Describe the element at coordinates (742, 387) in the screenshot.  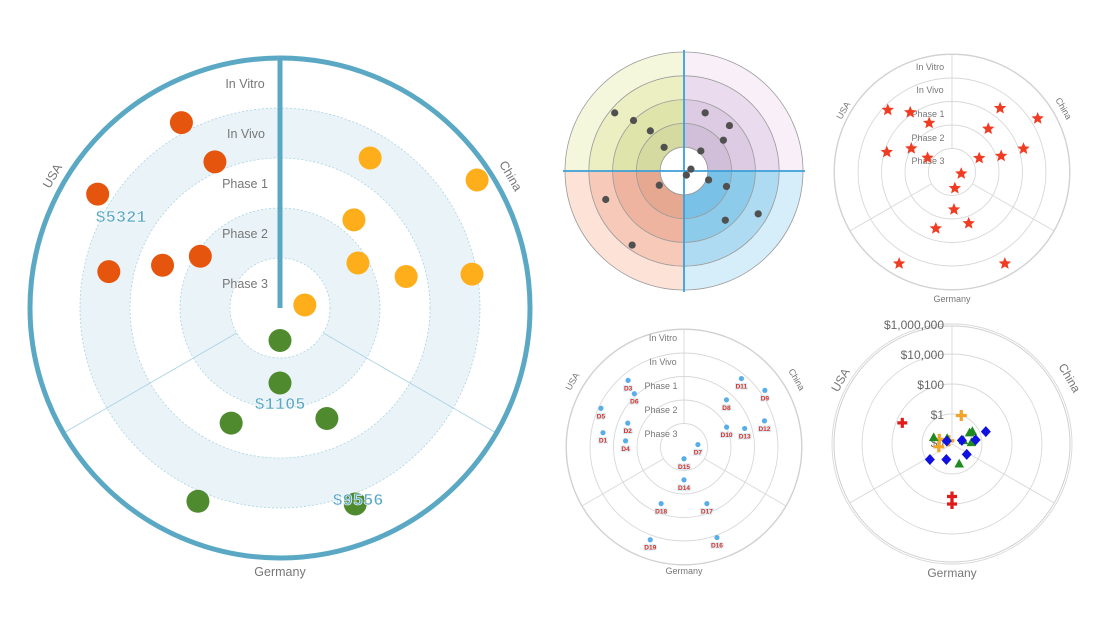
I see `data-label: D11` at that location.